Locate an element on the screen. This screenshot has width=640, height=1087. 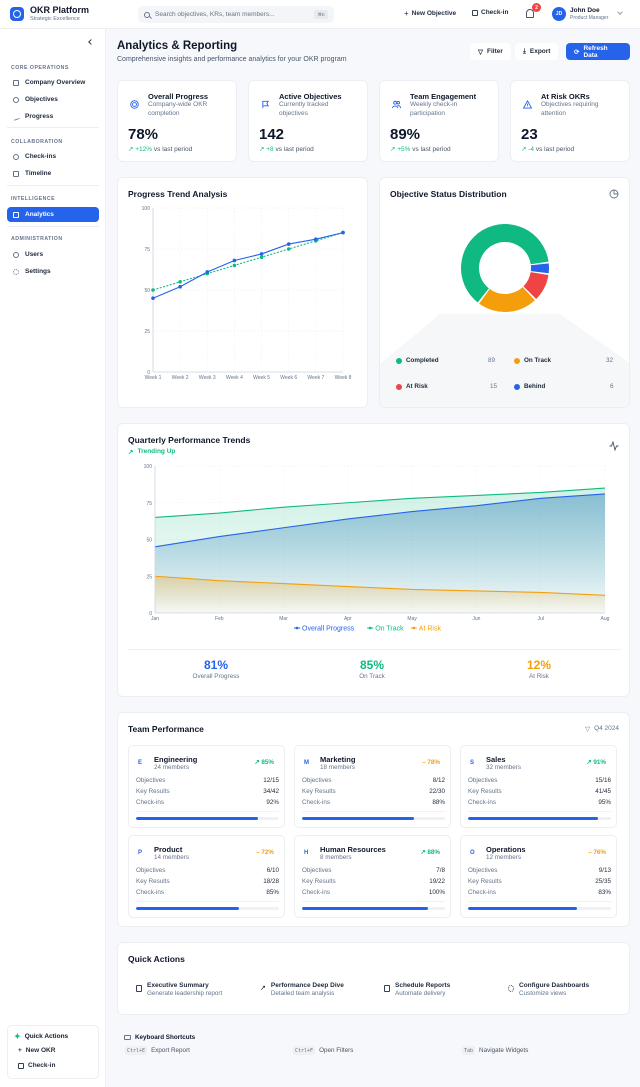
sidebar-check-in-button: Check-in is located at coordinates (36, 1065).